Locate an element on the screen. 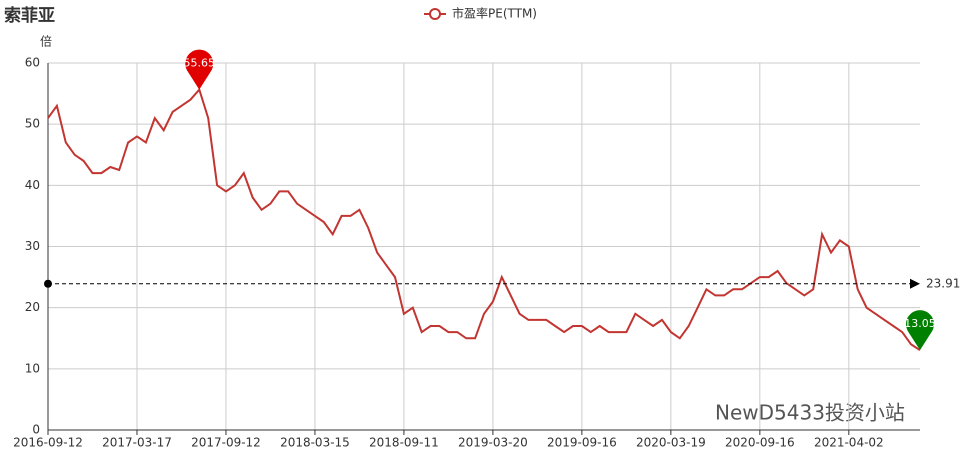  chart-title: 索菲亚 is located at coordinates (29, 15).